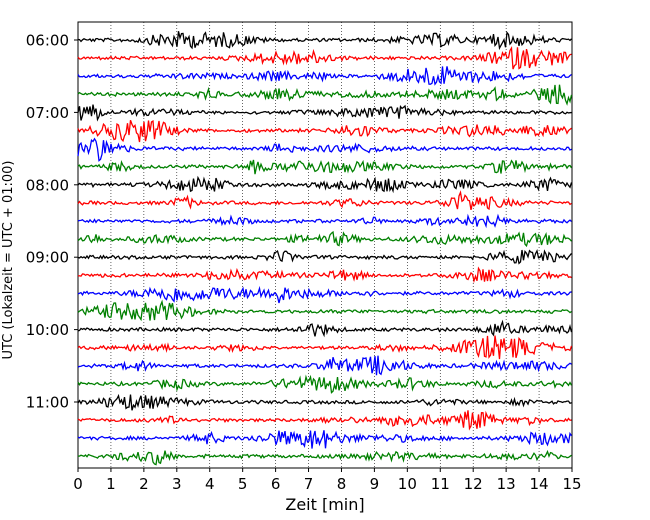 The image size is (650, 520). What do you see at coordinates (144, 484) in the screenshot?
I see `x-tick-label-2: 2` at bounding box center [144, 484].